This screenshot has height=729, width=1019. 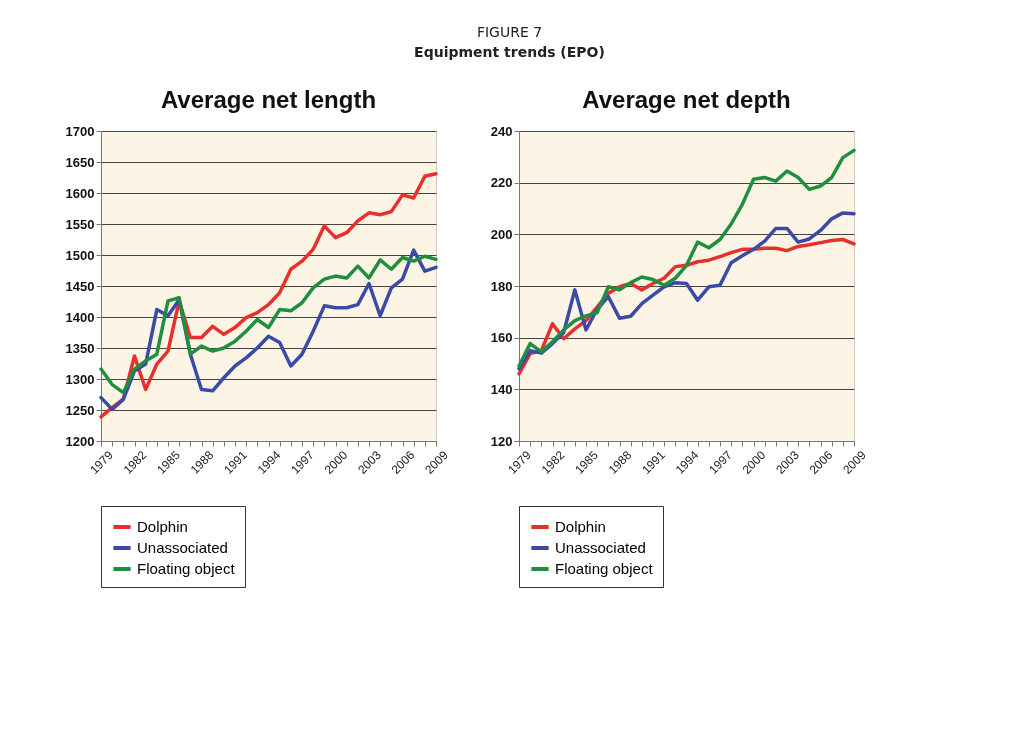 What do you see at coordinates (501, 183) in the screenshot?
I see `y-tick-label: 220` at bounding box center [501, 183].